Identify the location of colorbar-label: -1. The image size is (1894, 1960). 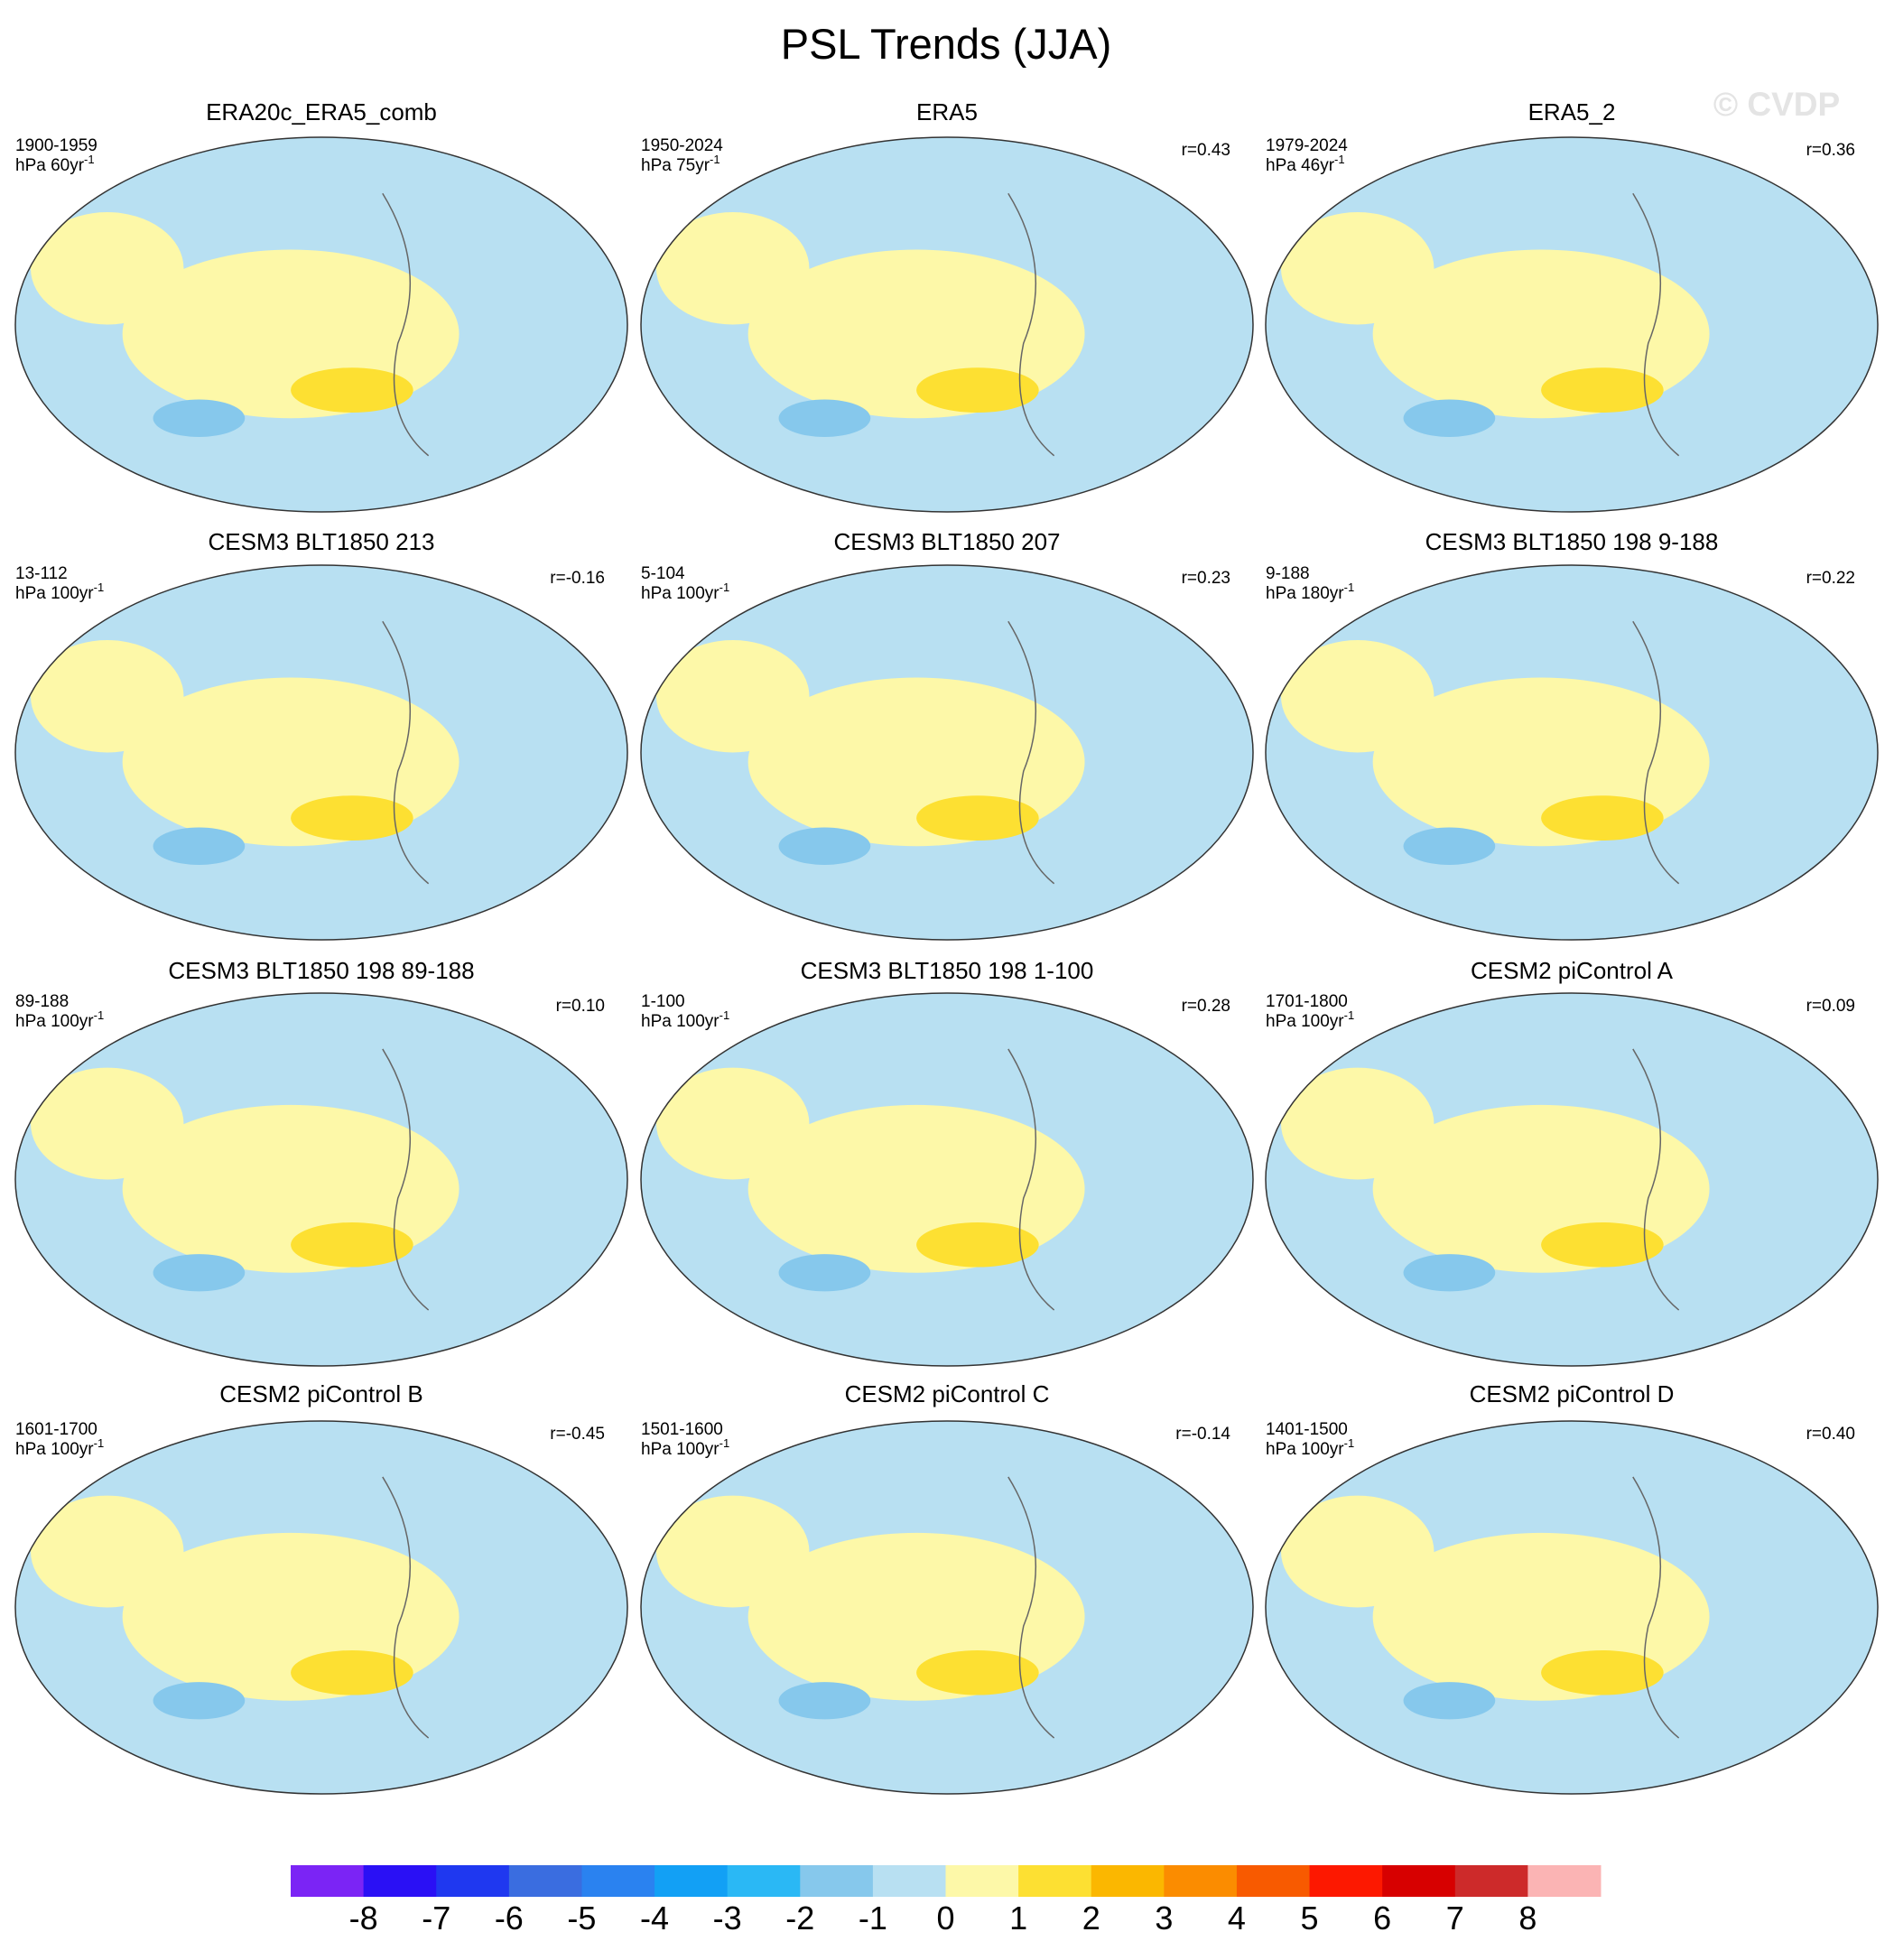
(873, 1918).